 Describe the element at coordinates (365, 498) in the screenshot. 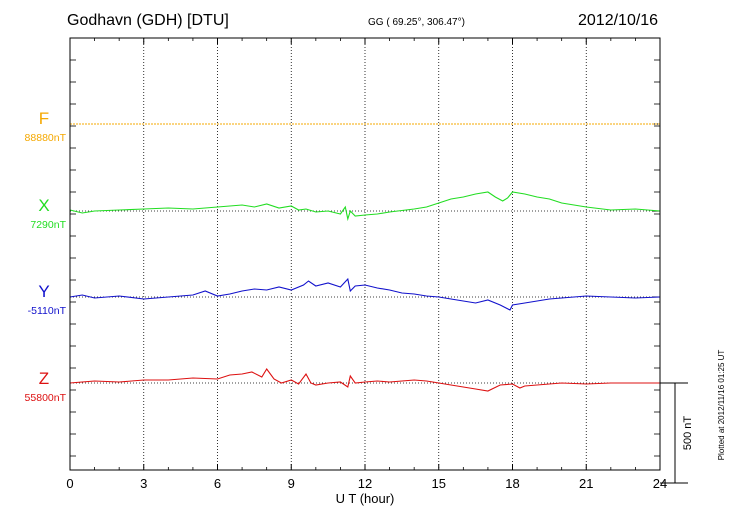

I see `x-axis-title: U T (hour)` at that location.